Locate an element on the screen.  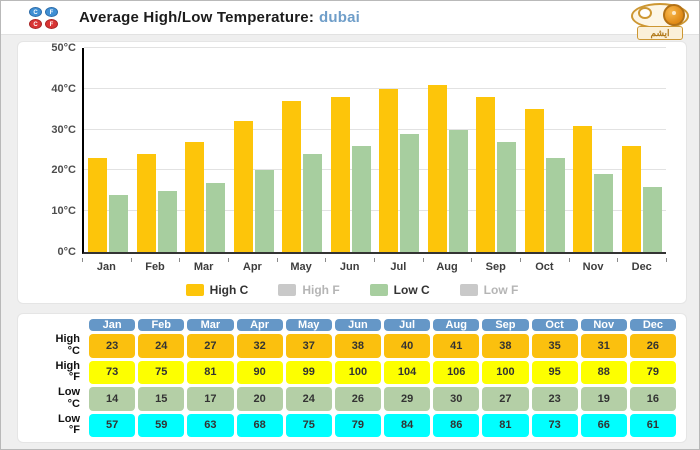
table-value-cell: 37 is located at coordinates (308, 346).